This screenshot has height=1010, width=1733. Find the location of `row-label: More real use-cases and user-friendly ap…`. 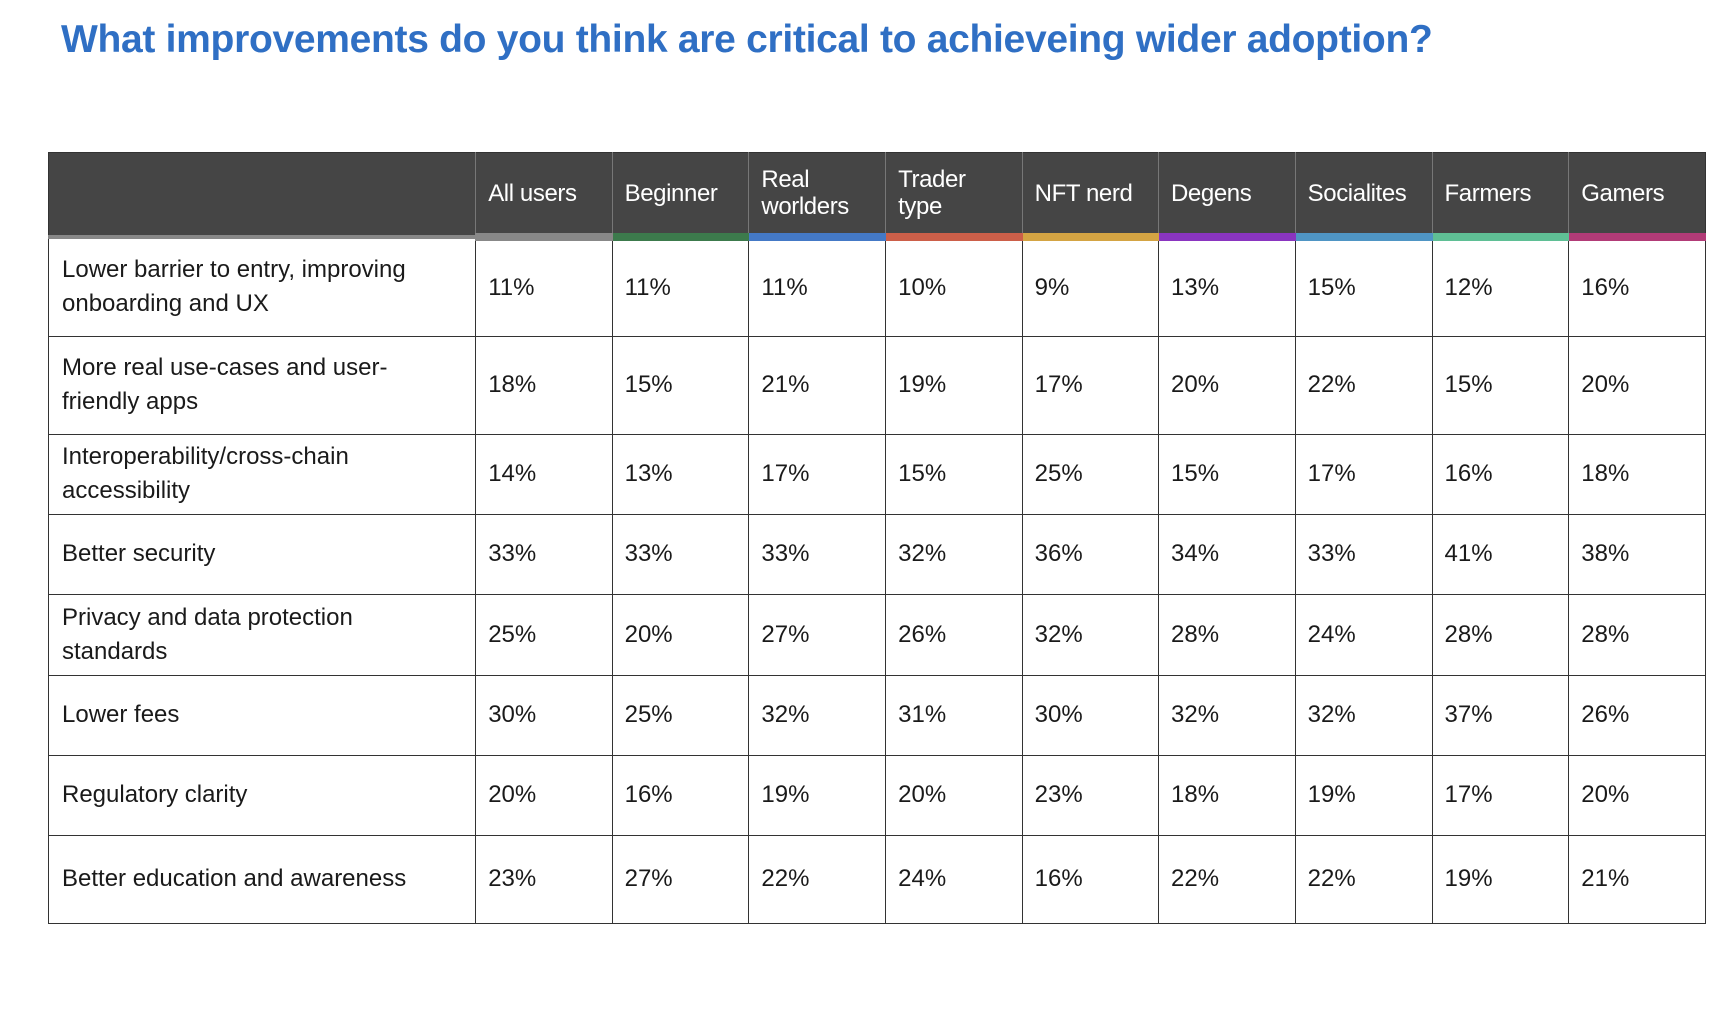

row-label: More real use-cases and user-friendly ap… is located at coordinates (262, 385).